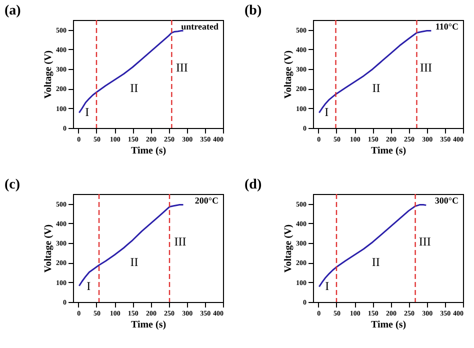 Image resolution: width=474 pixels, height=348 pixels. I want to click on chart-title: (b), so click(253, 10).